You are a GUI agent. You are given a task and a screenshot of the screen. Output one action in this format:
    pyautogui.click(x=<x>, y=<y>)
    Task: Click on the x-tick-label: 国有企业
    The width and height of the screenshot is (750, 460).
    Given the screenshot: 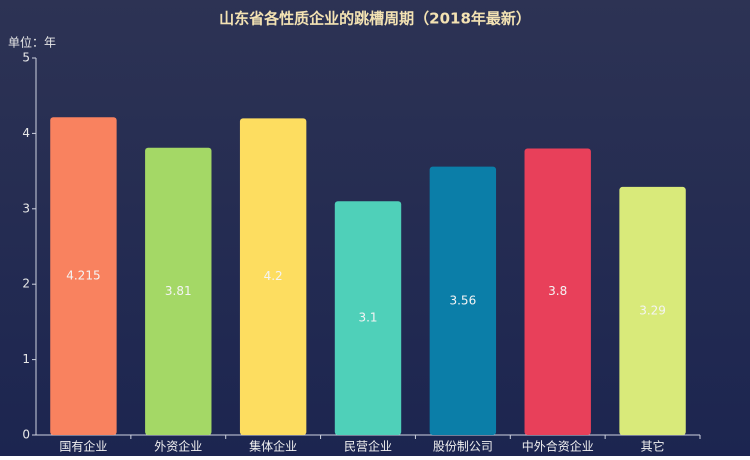 What is the action you would take?
    pyautogui.click(x=83, y=446)
    